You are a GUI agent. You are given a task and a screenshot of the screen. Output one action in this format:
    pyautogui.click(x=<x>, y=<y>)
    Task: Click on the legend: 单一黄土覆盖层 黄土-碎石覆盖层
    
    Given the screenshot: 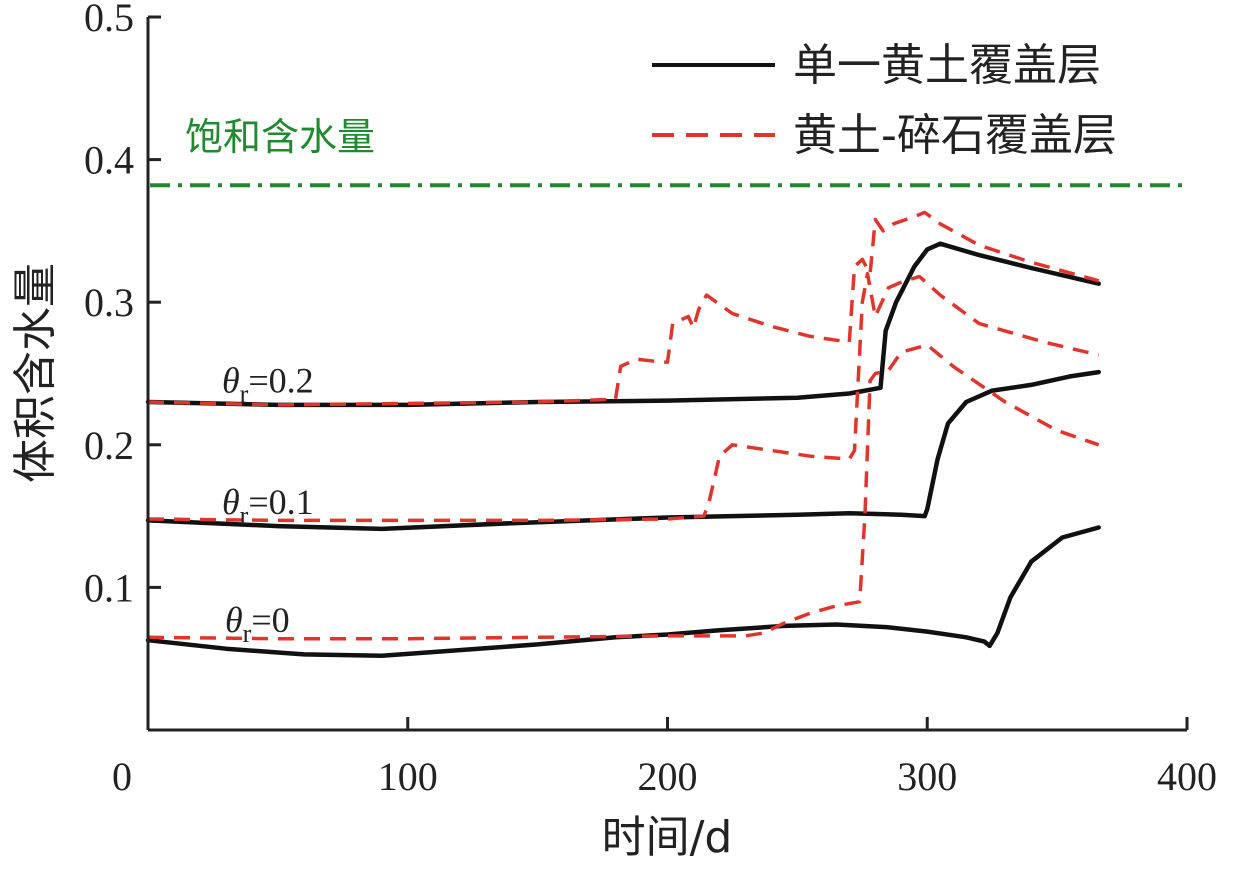 What is the action you would take?
    pyautogui.click(x=884, y=100)
    